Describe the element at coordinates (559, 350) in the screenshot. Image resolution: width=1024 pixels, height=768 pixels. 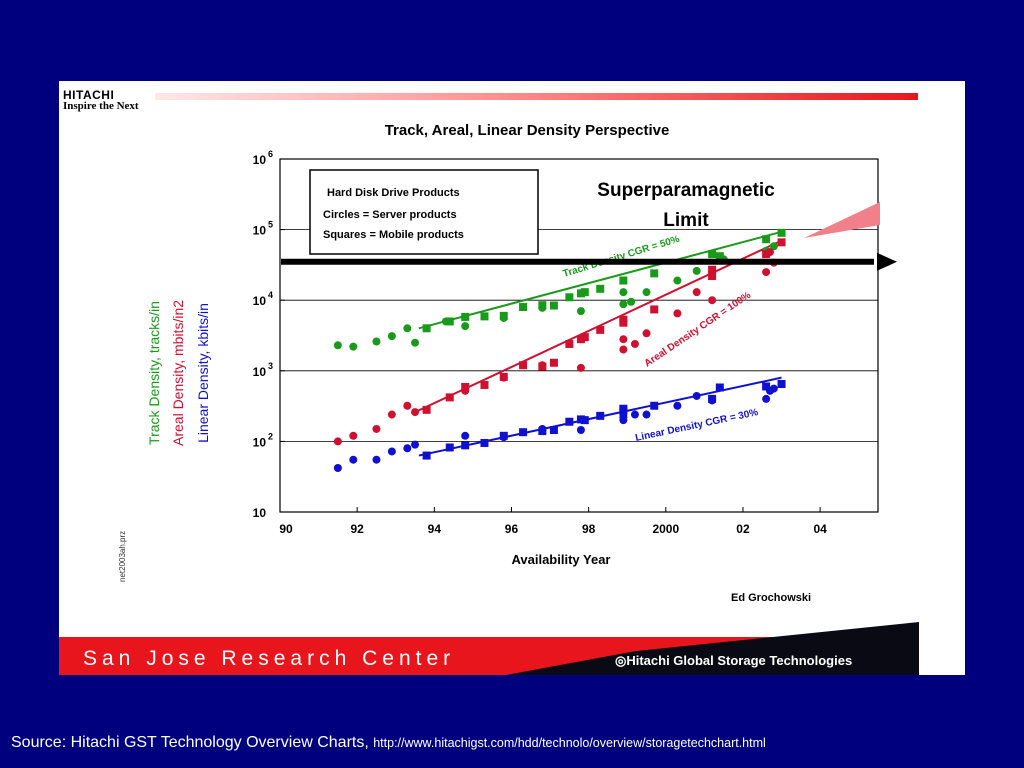
I see `data-points` at that location.